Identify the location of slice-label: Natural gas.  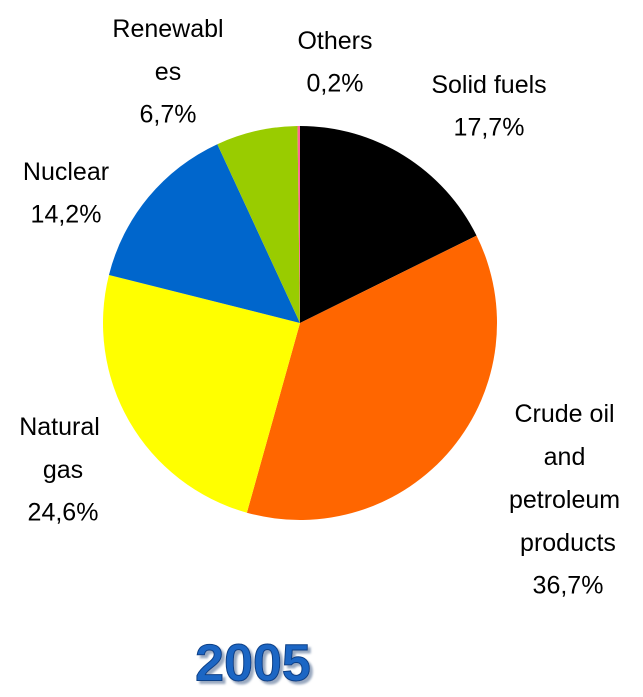
(63, 448).